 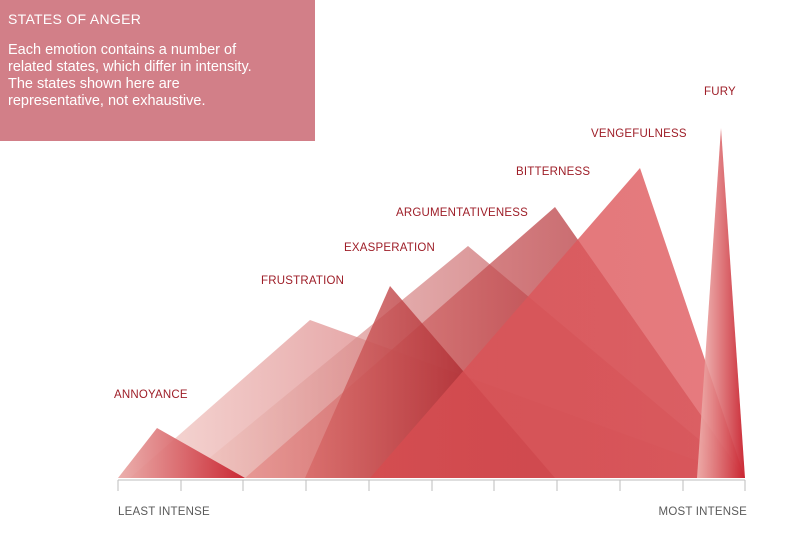 What do you see at coordinates (639, 134) in the screenshot?
I see `state-label-vengefulness: VENGEFULNESS` at bounding box center [639, 134].